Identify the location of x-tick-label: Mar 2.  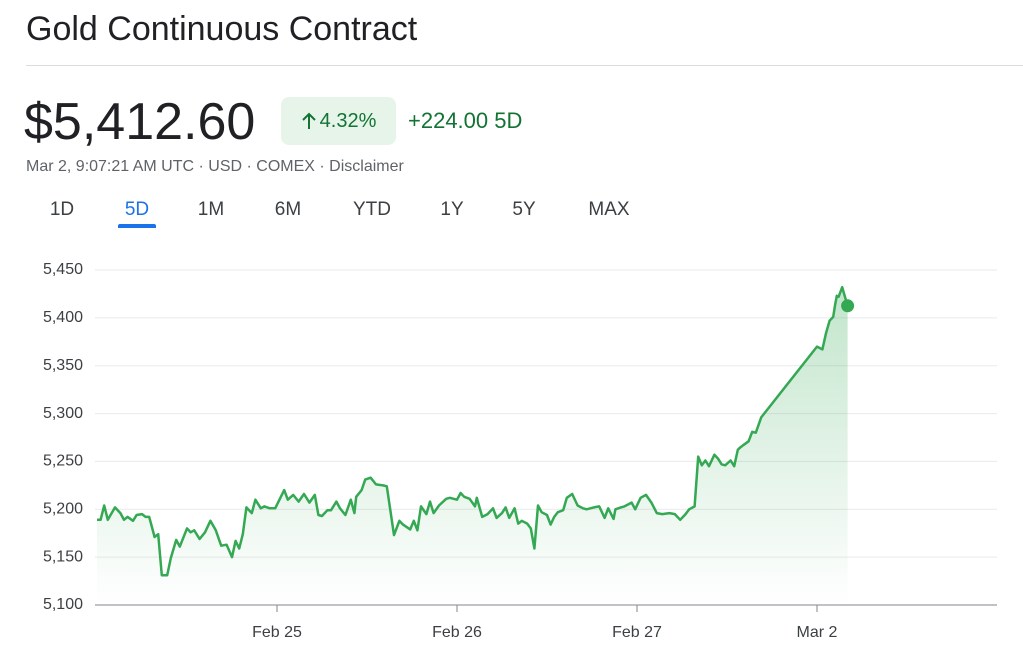
(817, 632).